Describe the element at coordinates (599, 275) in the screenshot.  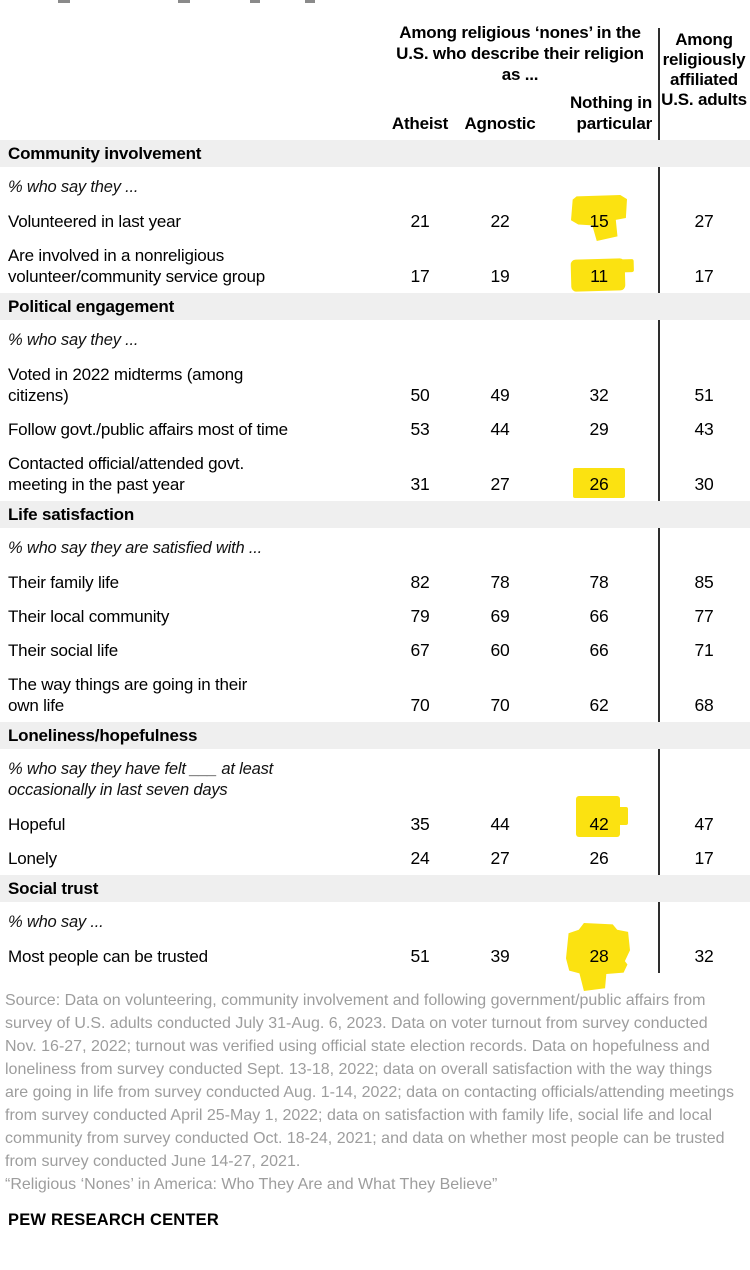
I see `value-cell: 11` at that location.